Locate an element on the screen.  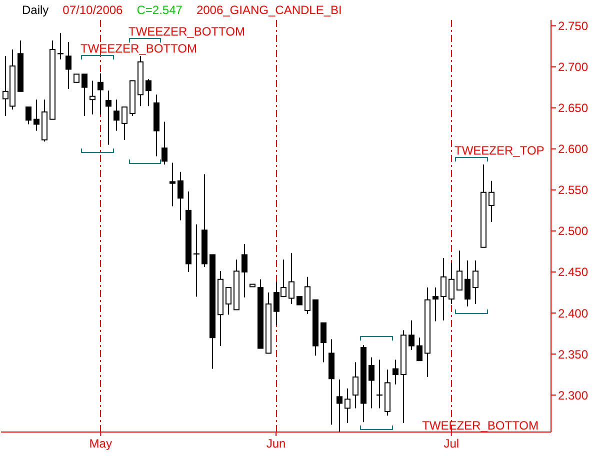
y-tick-label: 2.700 is located at coordinates (573, 67).